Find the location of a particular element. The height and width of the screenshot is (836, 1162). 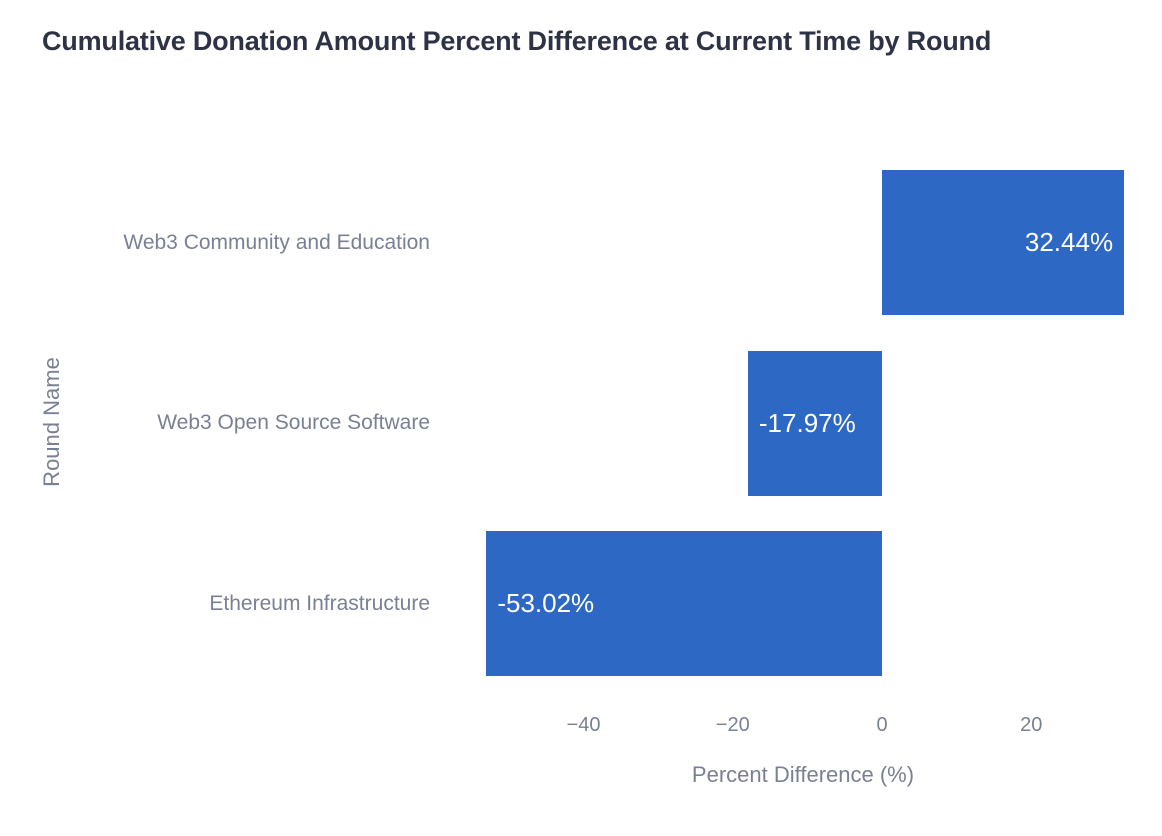

category-label-web3-open-source-software: Web3 Open Source Software is located at coordinates (293, 422).